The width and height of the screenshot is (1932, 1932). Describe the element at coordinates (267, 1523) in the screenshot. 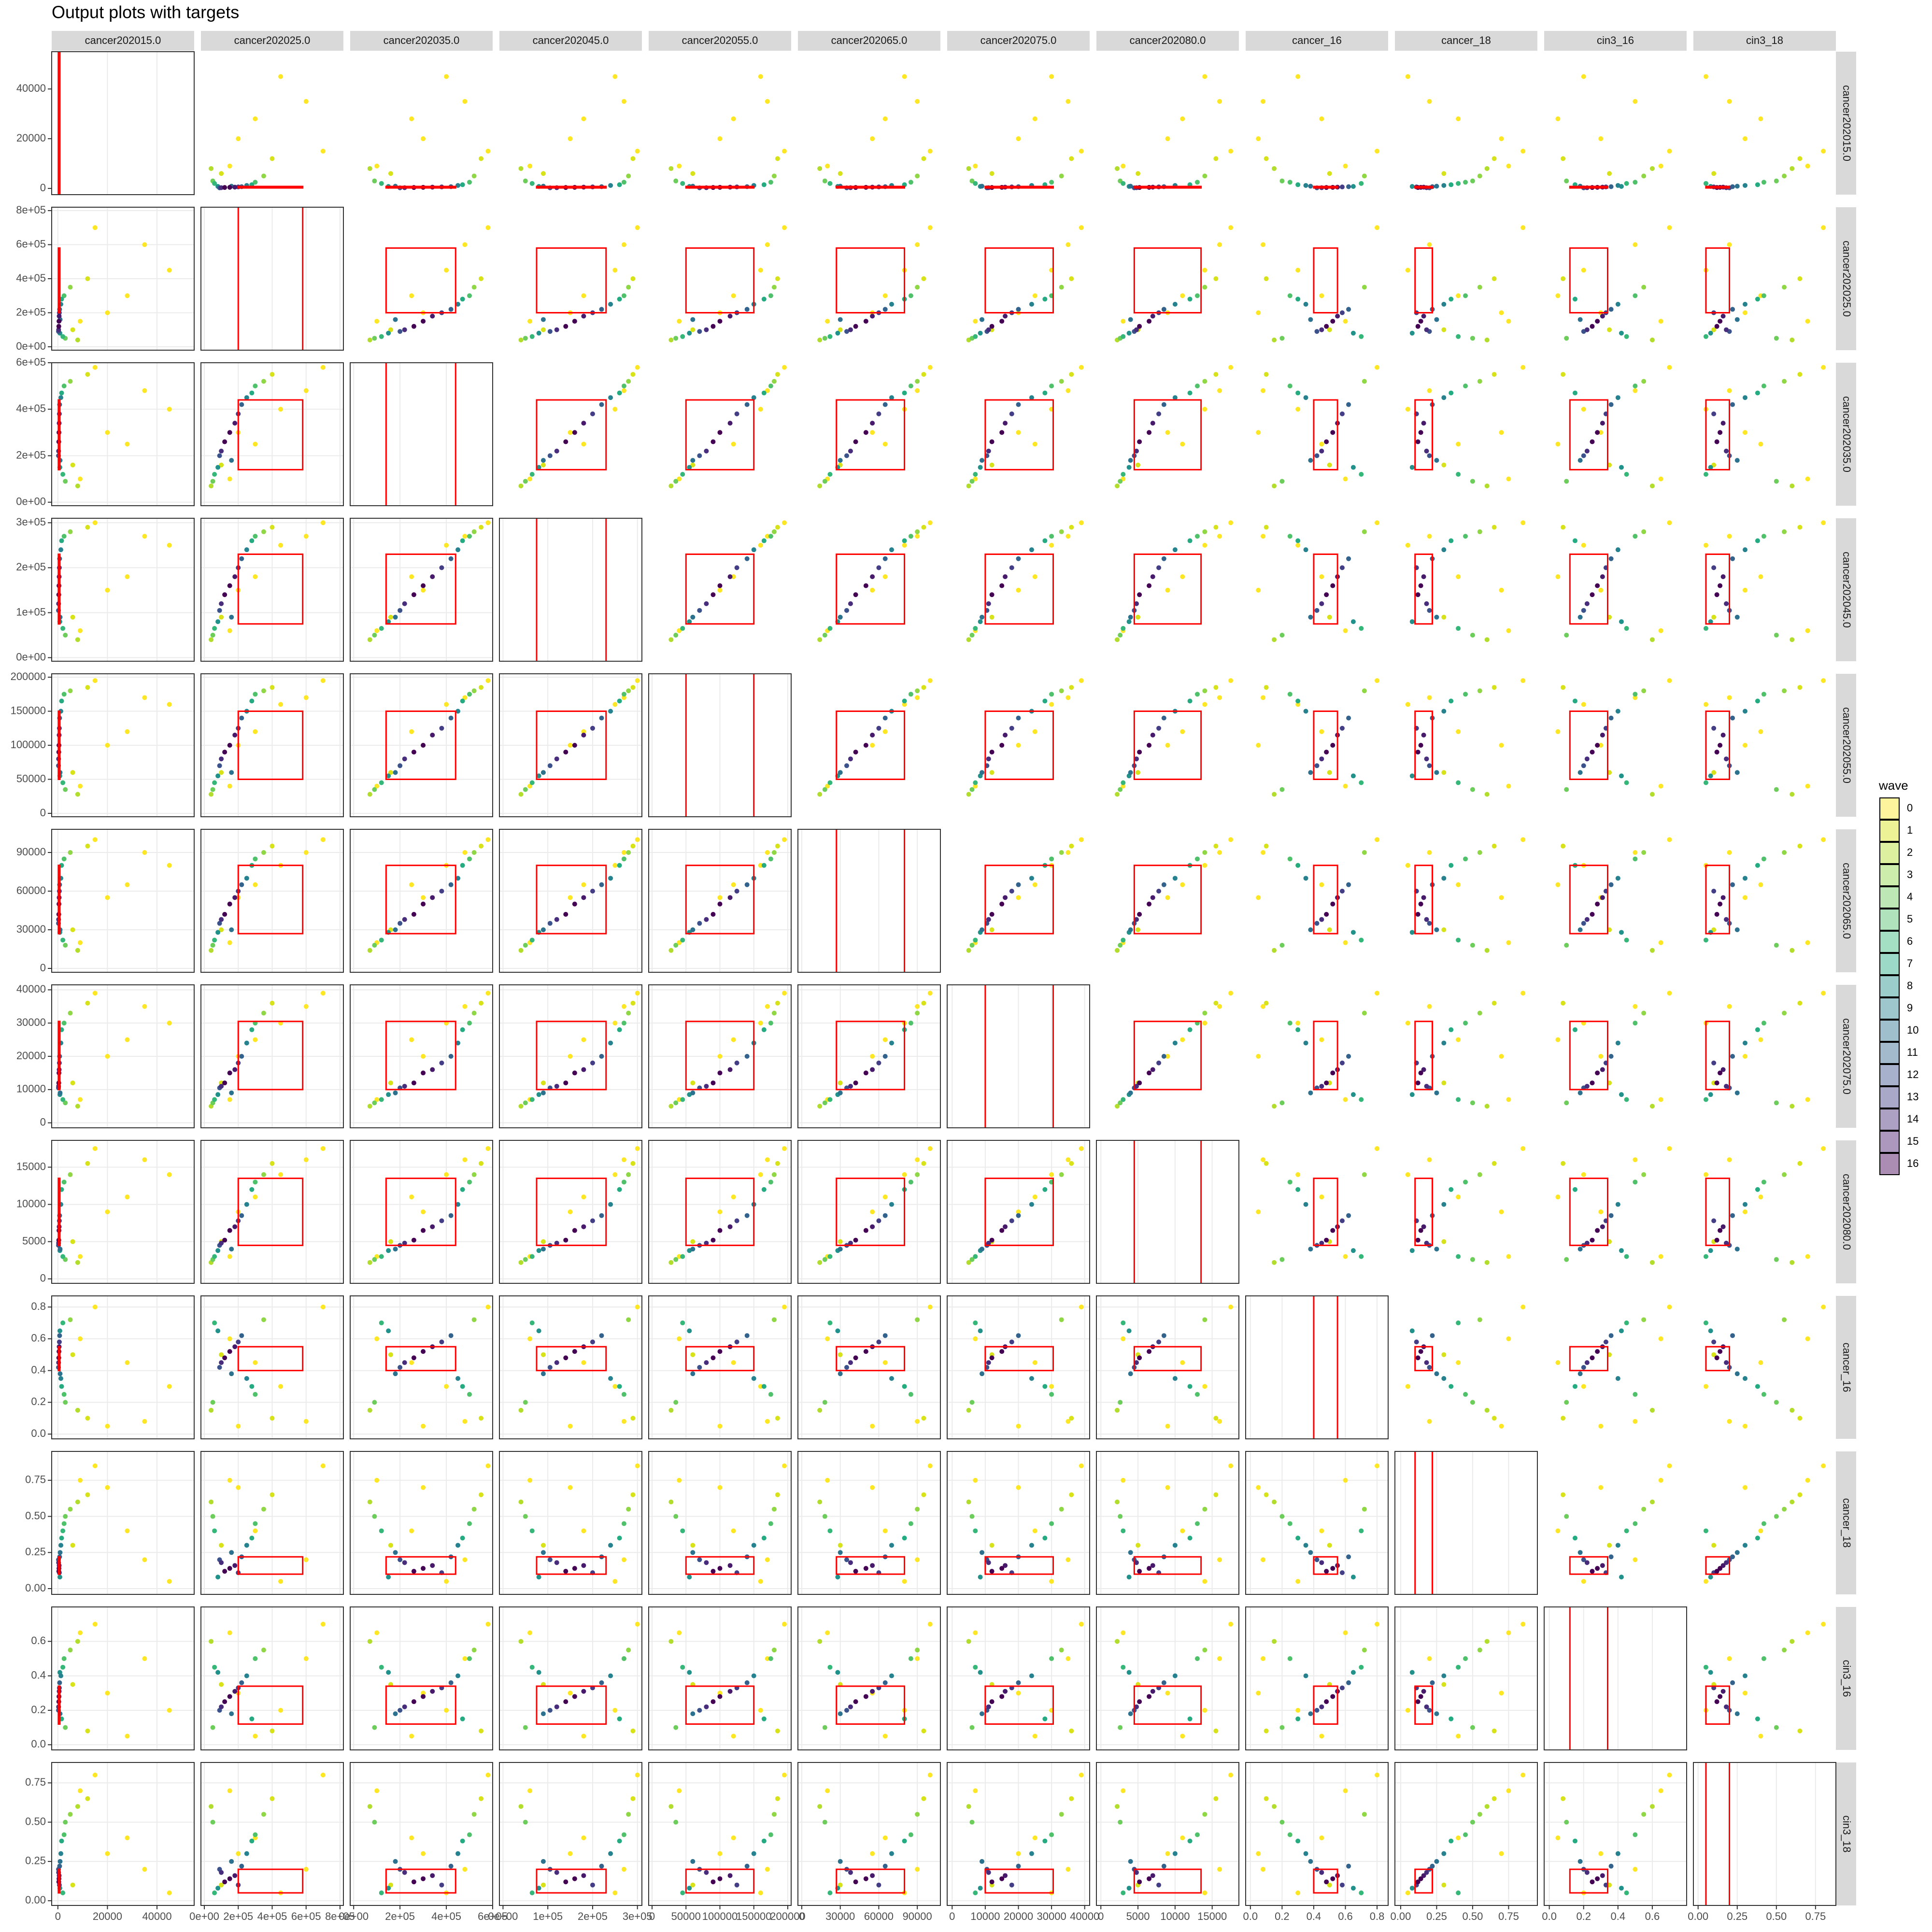

I see `points` at that location.